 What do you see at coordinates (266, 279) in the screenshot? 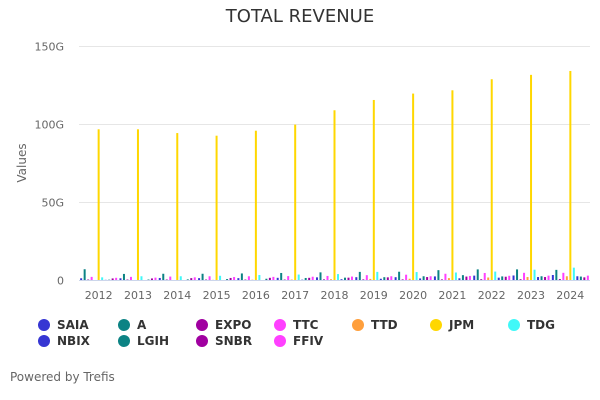
I see `bar-lgih-2016` at bounding box center [266, 279].